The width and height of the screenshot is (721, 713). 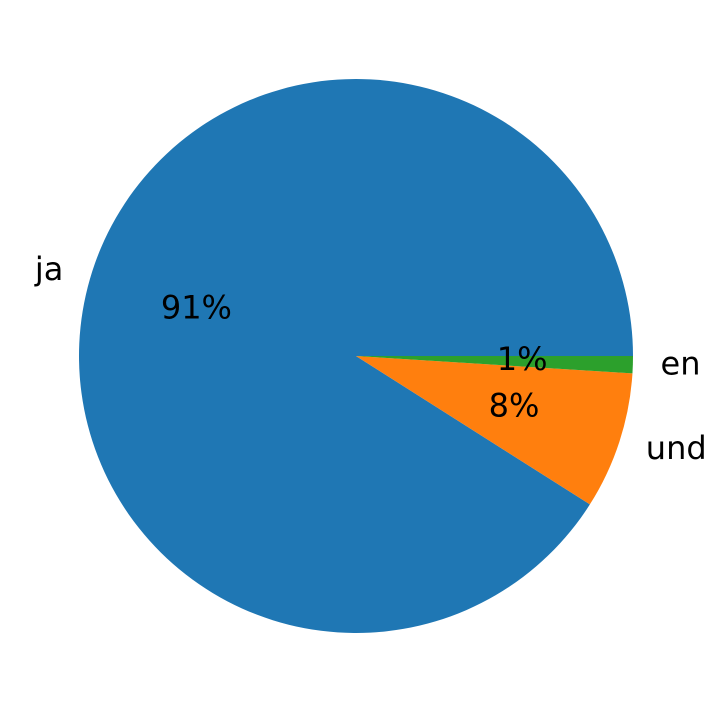 I want to click on slice-label: und, so click(x=676, y=448).